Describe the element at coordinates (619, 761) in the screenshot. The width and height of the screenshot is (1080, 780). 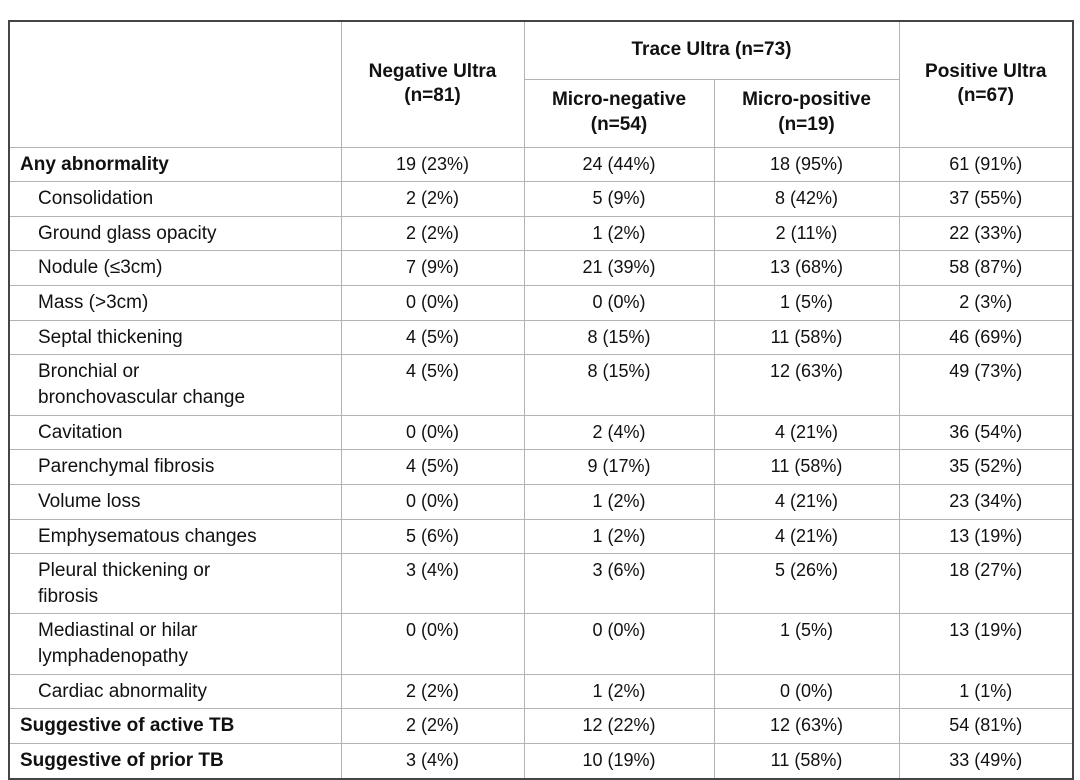
I see `cell-value: 10 (19%)` at that location.